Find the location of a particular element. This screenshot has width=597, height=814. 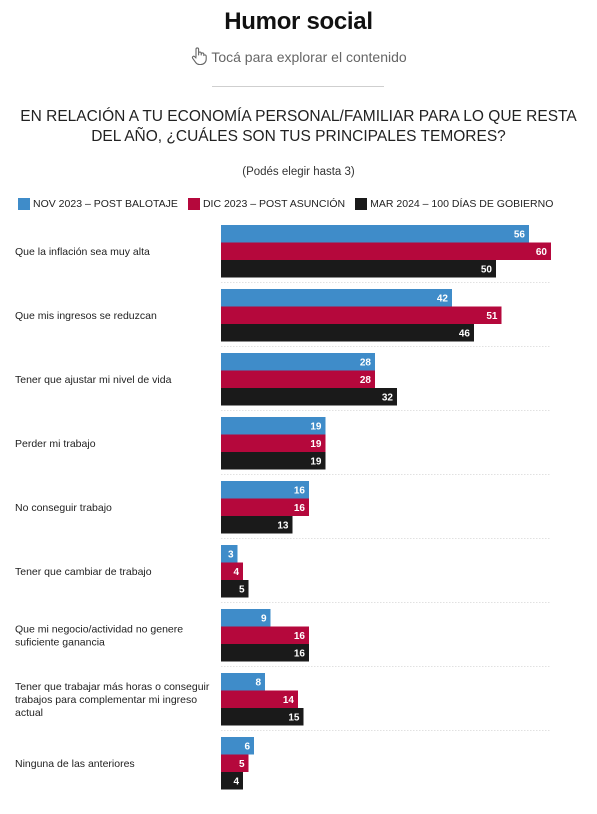

bar-value-label: 32 is located at coordinates (388, 397).